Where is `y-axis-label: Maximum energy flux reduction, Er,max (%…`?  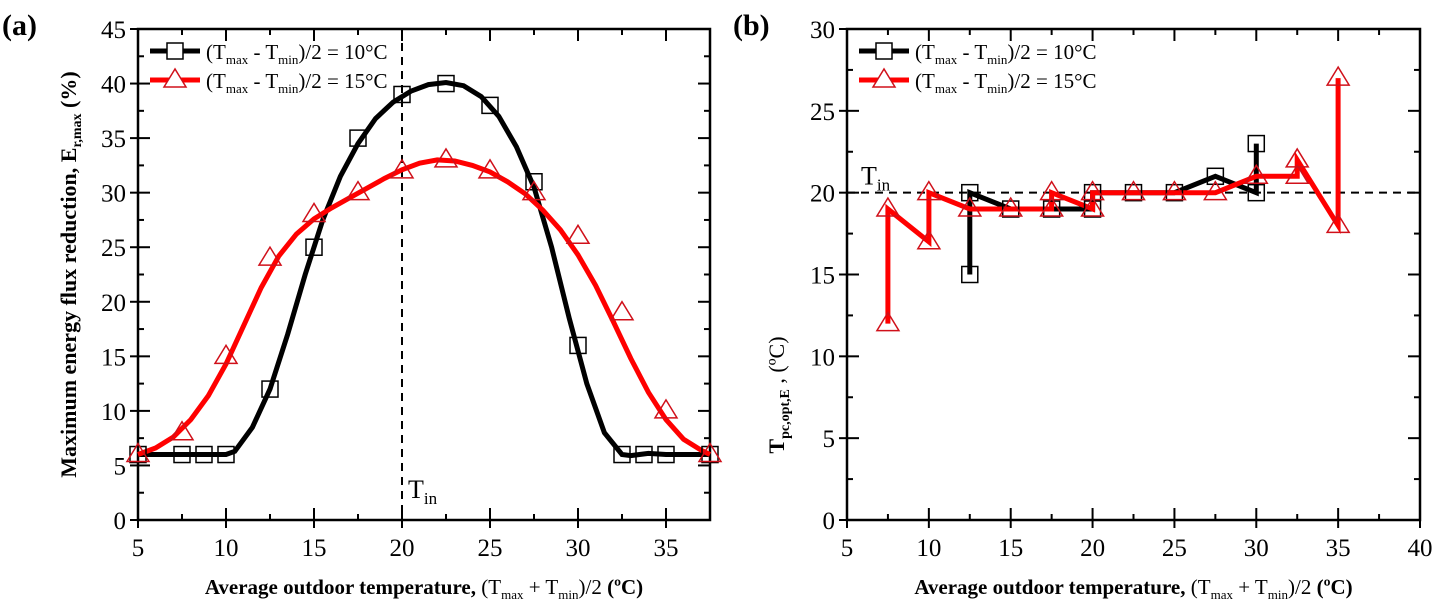 y-axis-label: Maximum energy flux reduction, Er,max (%… is located at coordinates (70, 274).